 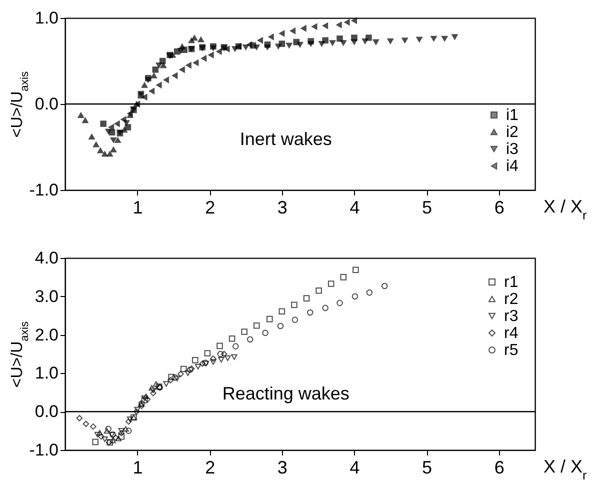 I want to click on y-tick-label: 4.0, so click(x=46, y=258).